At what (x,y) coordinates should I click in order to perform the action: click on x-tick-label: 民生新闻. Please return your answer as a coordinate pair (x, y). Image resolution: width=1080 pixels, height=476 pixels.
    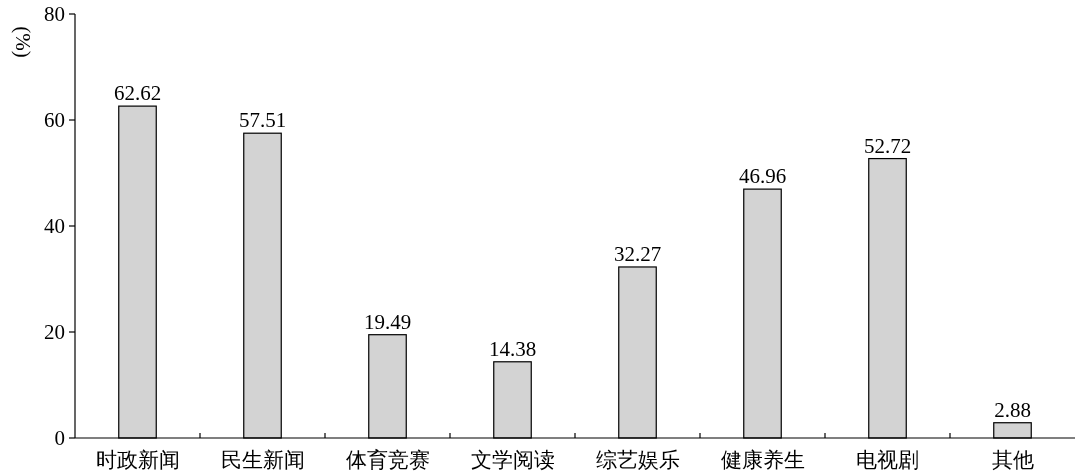
    Looking at the image, I should click on (262, 460).